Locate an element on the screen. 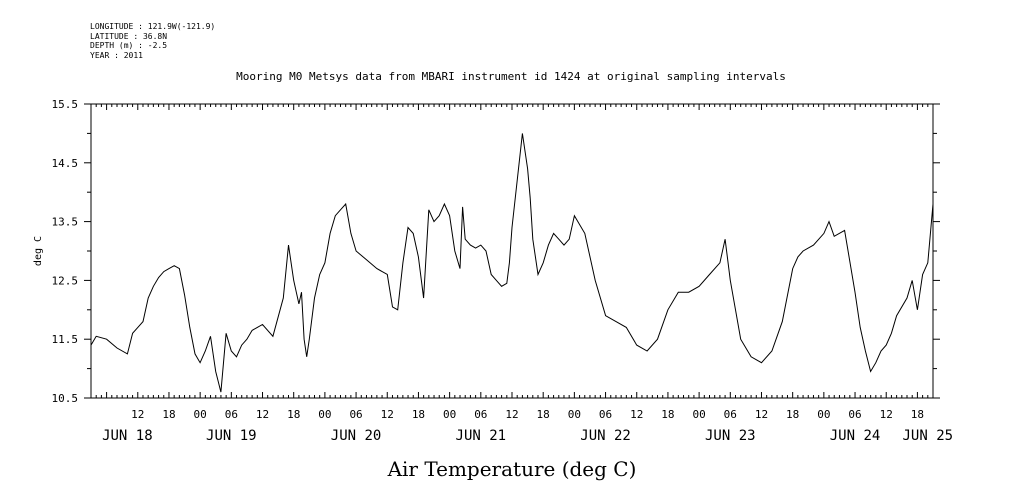 This screenshot has width=1009, height=504. y-tick-label: 13.5 is located at coordinates (65, 222).